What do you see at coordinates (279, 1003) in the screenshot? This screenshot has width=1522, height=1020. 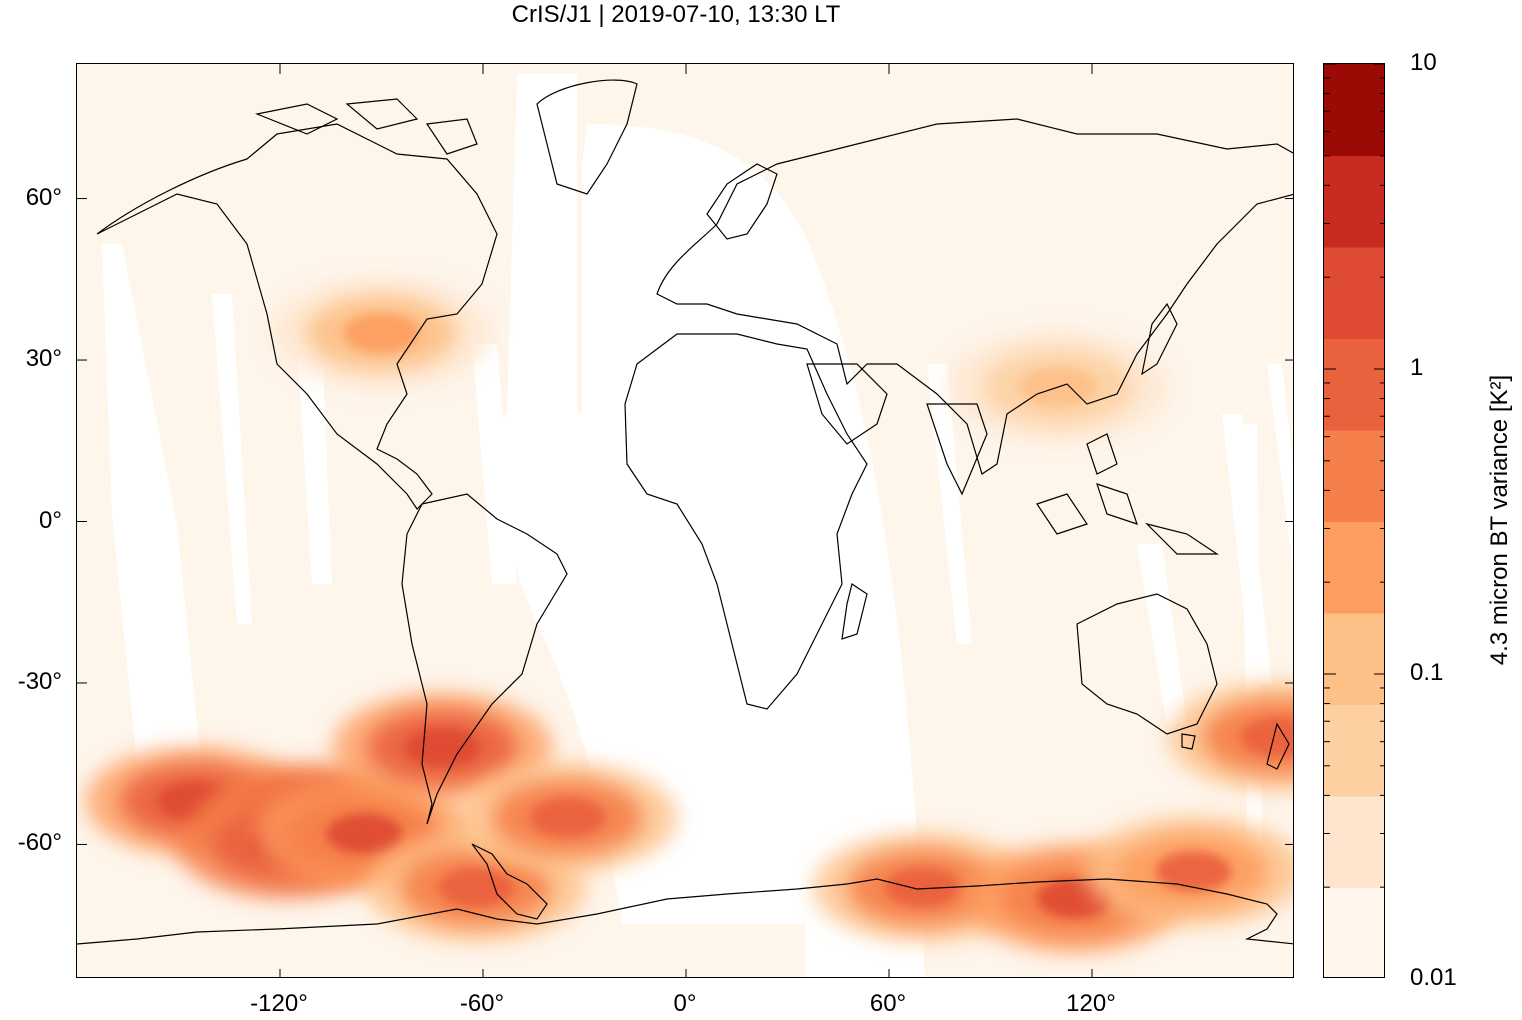 I see `longitude-tick-label: -120°` at bounding box center [279, 1003].